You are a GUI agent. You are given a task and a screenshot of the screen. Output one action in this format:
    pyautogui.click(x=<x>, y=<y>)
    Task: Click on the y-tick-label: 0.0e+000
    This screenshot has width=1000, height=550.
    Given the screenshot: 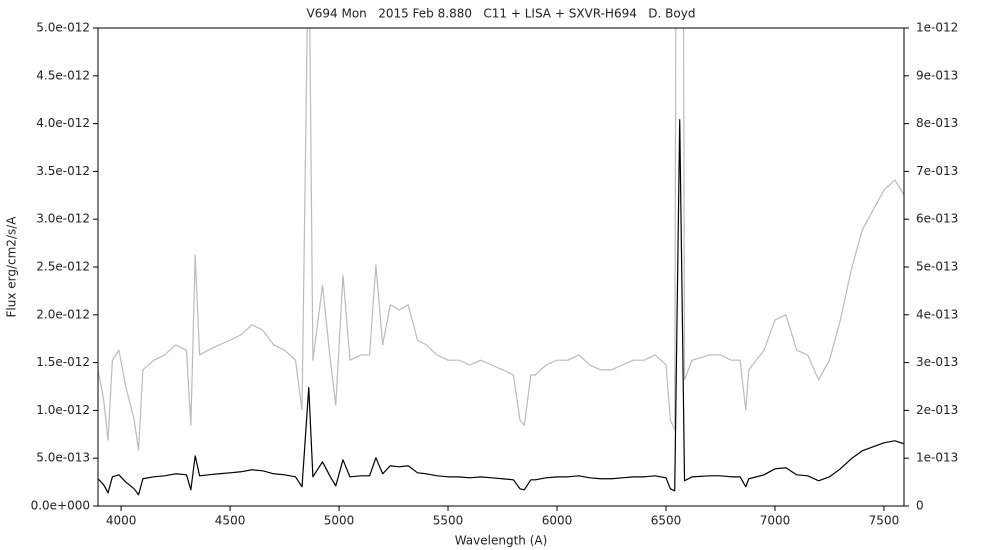 What is the action you would take?
    pyautogui.click(x=60, y=506)
    